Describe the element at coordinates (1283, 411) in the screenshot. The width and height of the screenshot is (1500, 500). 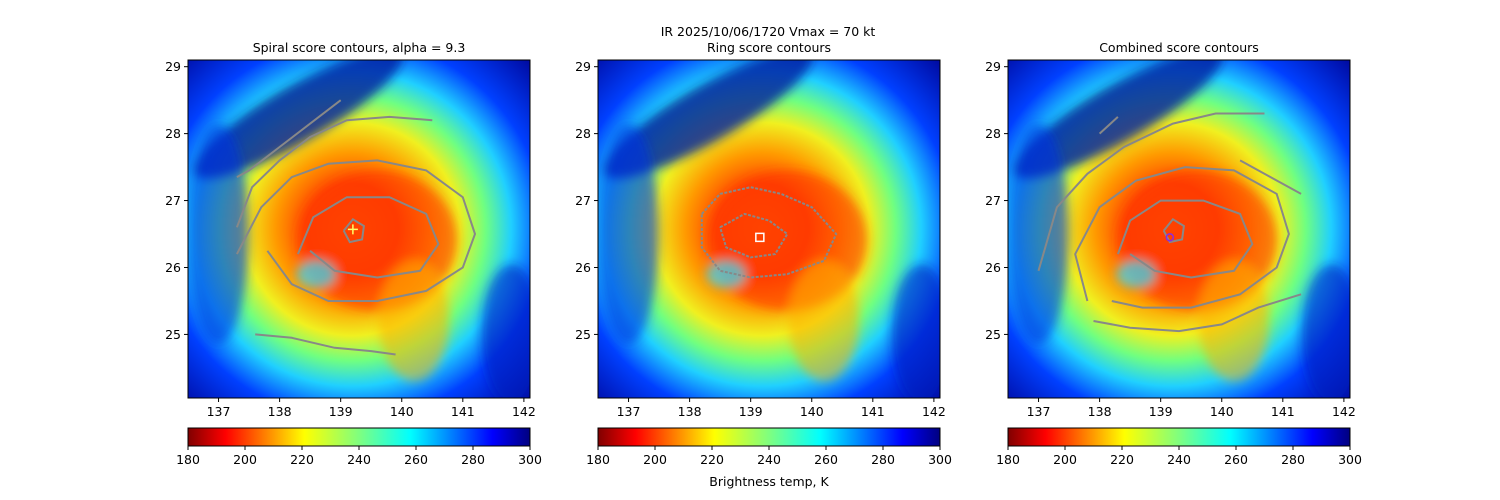
I see `x-tick-label: 141` at that location.